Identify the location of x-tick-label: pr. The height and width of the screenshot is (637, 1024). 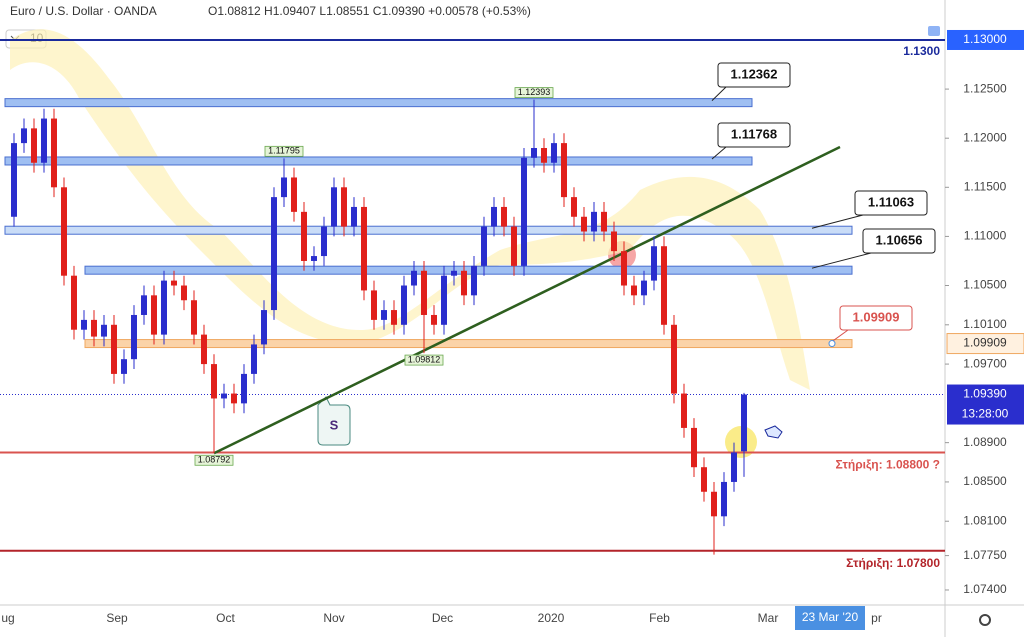
(876, 618).